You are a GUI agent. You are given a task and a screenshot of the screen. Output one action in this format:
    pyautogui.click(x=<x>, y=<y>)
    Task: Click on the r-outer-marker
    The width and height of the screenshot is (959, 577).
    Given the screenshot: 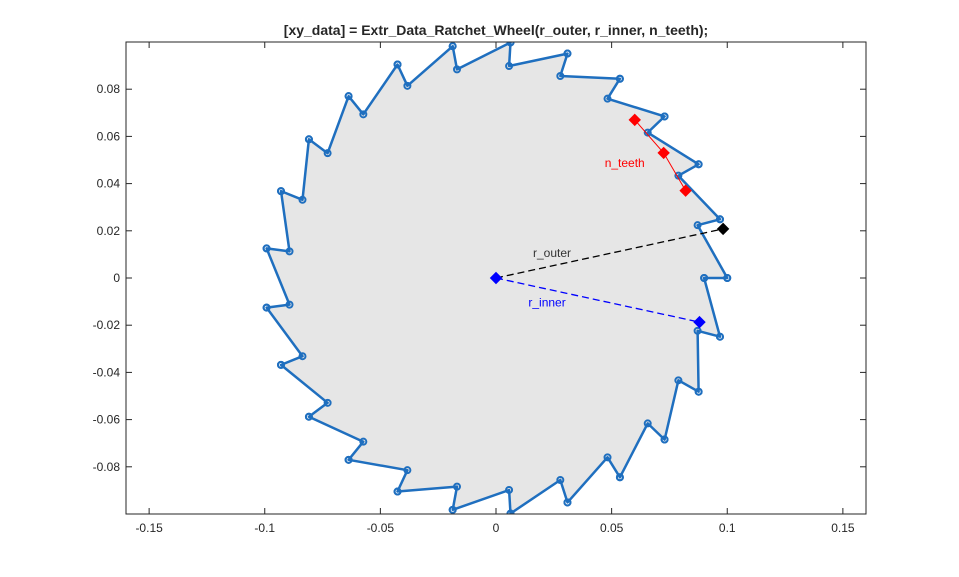 What is the action you would take?
    pyautogui.click(x=723, y=229)
    